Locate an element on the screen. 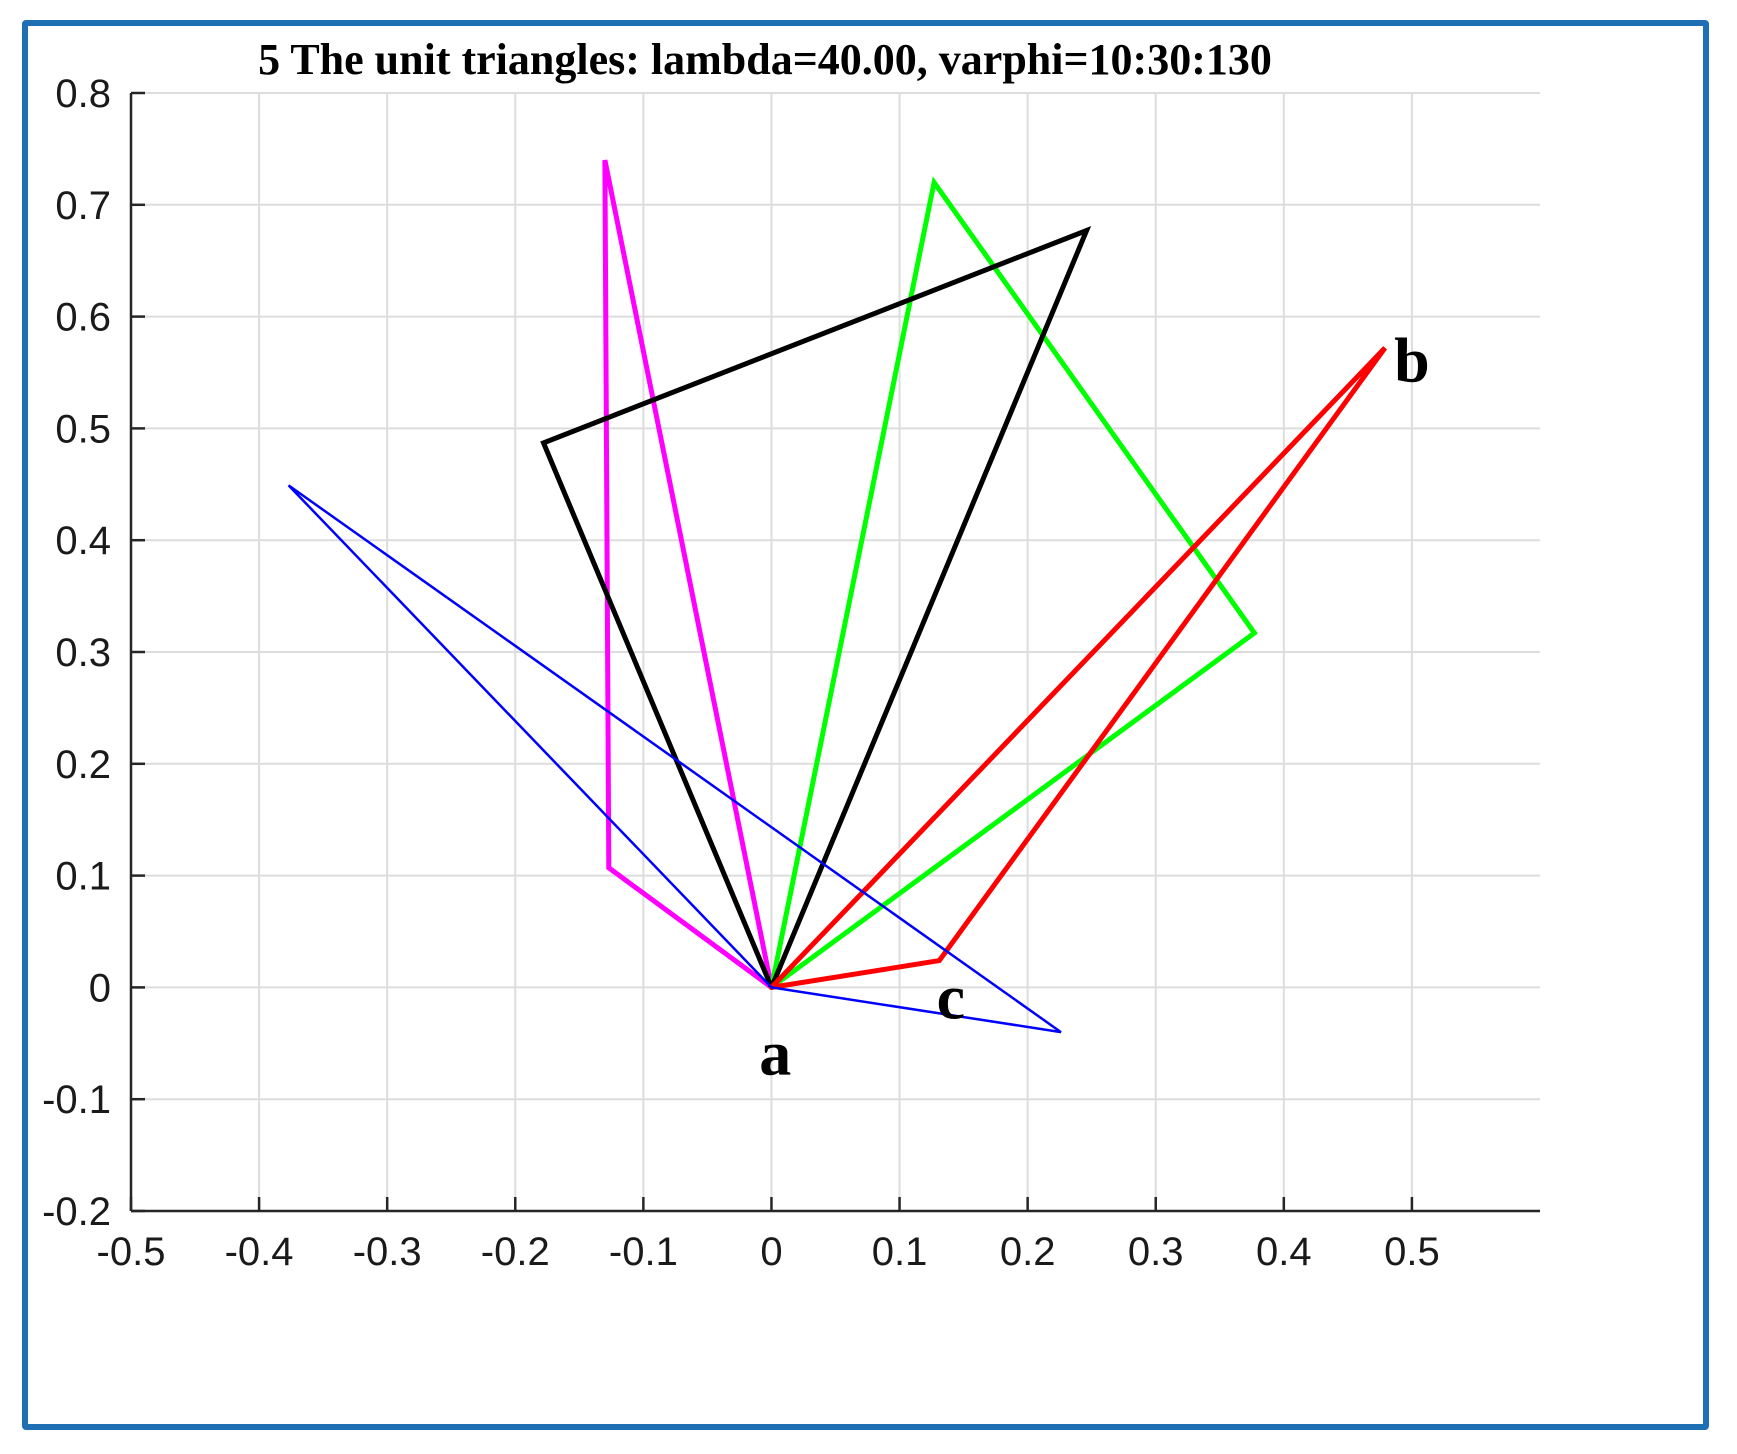 The image size is (1737, 1454). x-tick-label: 0.5 is located at coordinates (1412, 1252).